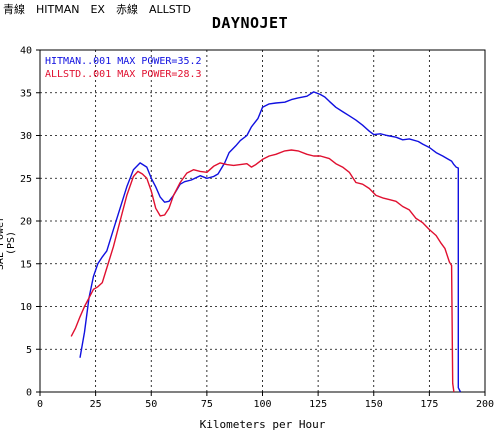 This screenshot has width=500, height=433. What do you see at coordinates (123, 61) in the screenshot?
I see `legend-entry-1: HITMAN..001 MAX POWER=35.2` at bounding box center [123, 61].